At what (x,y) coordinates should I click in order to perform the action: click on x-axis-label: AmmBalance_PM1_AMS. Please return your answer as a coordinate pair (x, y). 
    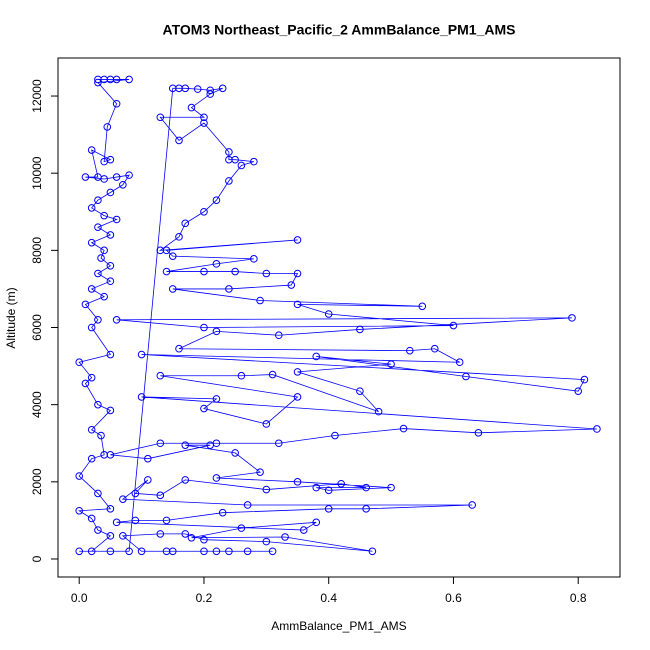
    Looking at the image, I should click on (338, 626).